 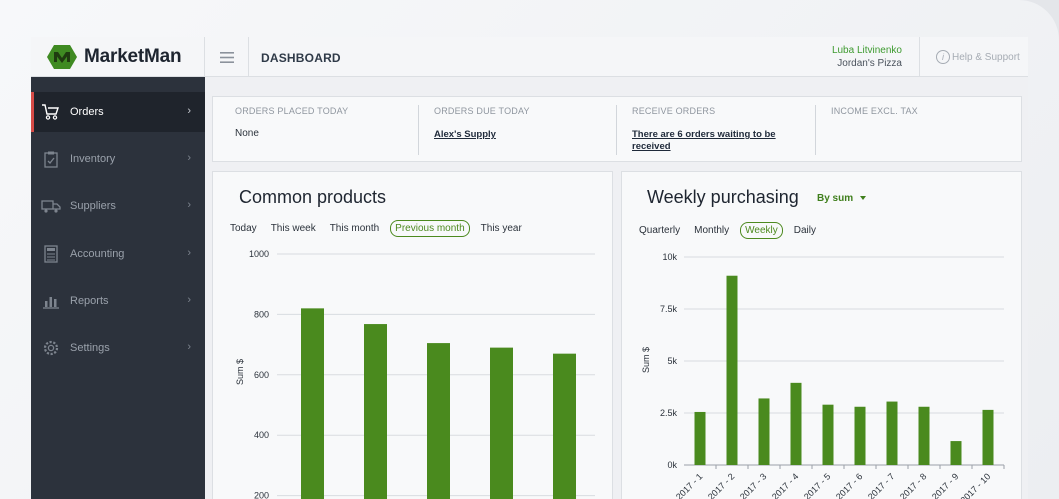 I want to click on y-tick-label: 10k, so click(x=669, y=257).